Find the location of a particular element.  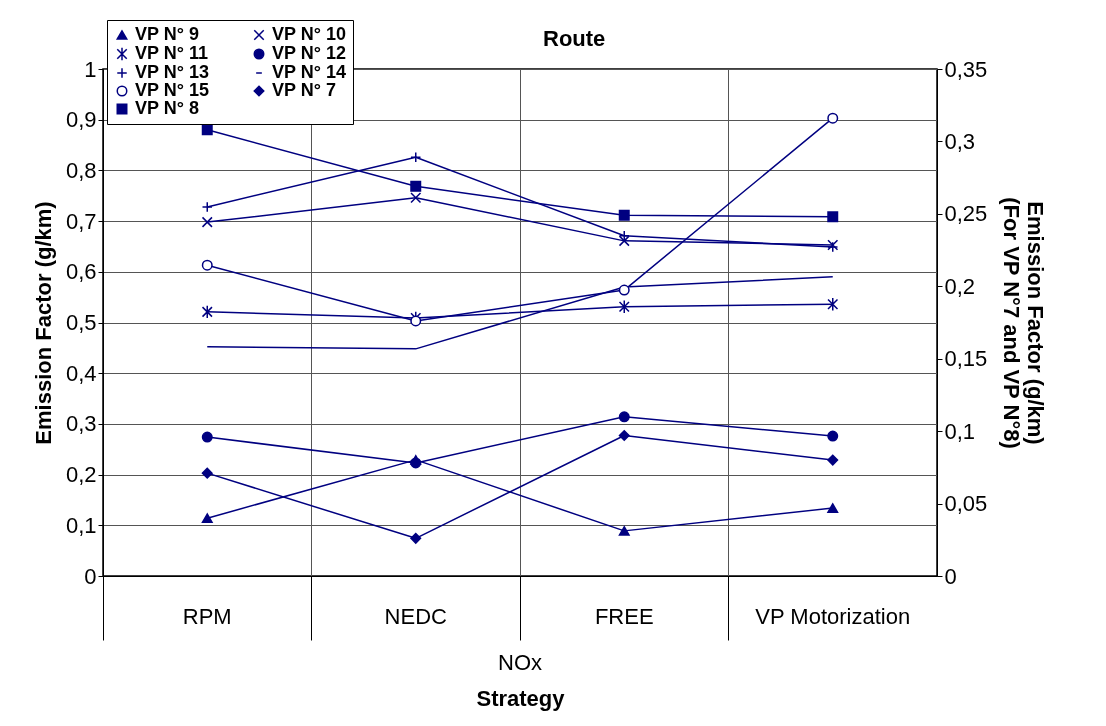

y2-tick-label: 0,15 is located at coordinates (966, 359).